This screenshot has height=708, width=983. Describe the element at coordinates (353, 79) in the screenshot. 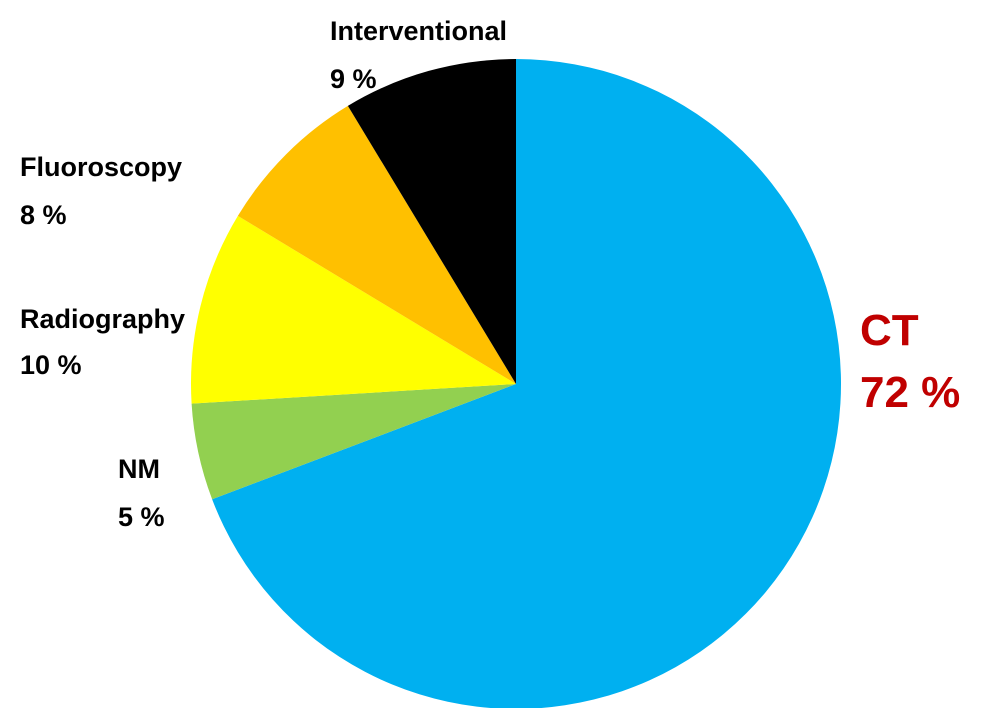

I see `slice-value-interventional: 9 %` at that location.